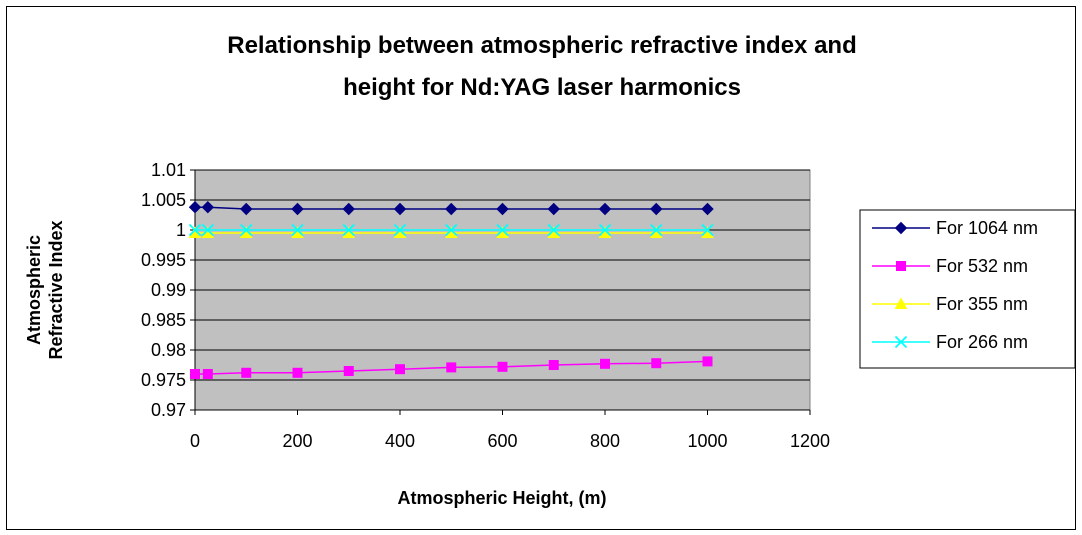 The width and height of the screenshot is (1082, 535). What do you see at coordinates (163, 320) in the screenshot?
I see `y-tick-label: 0.985` at bounding box center [163, 320].